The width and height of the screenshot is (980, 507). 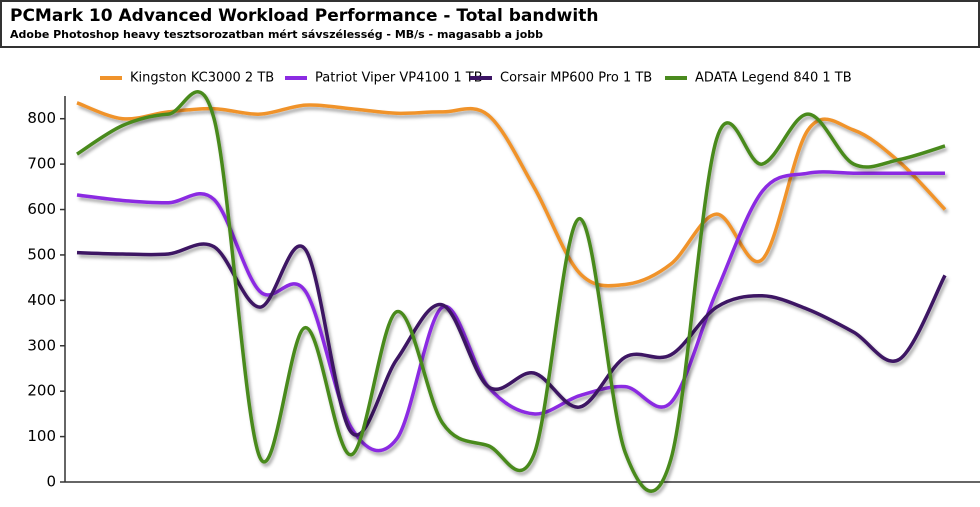 I want to click on legend-label: ADATA Legend 840 1 TB, so click(x=773, y=78).